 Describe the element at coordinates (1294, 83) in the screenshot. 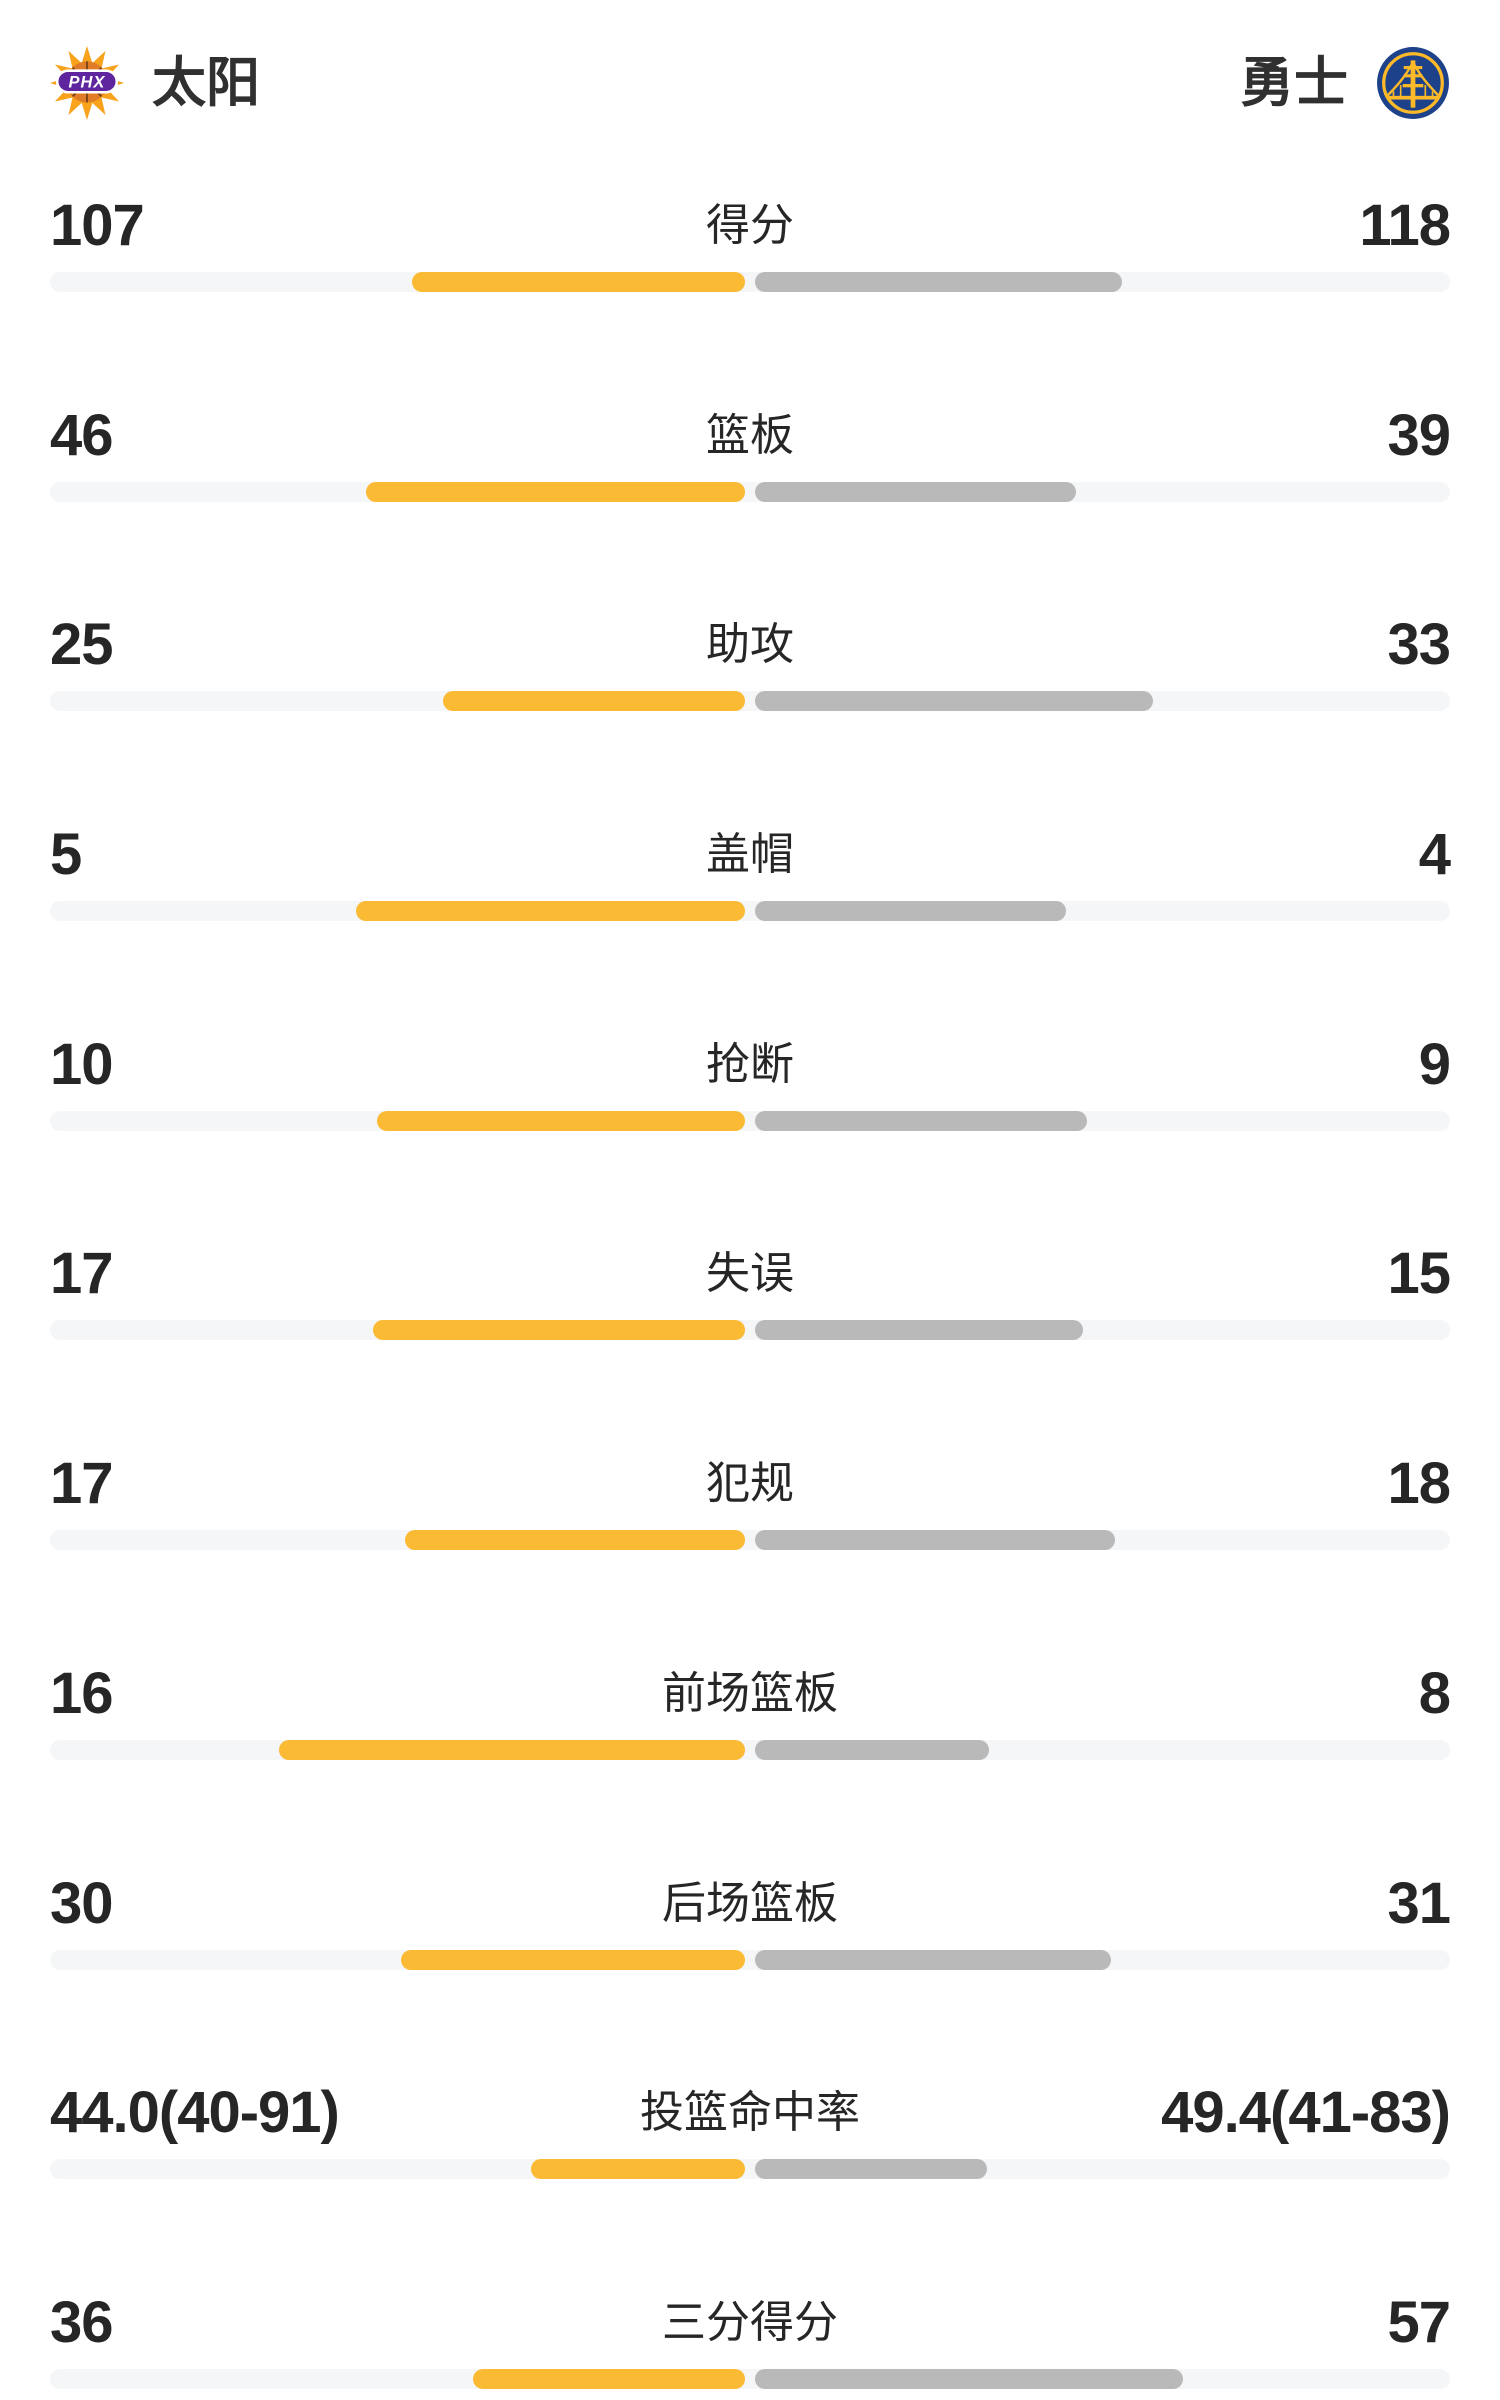

I see `away-team-name: 勇士` at that location.